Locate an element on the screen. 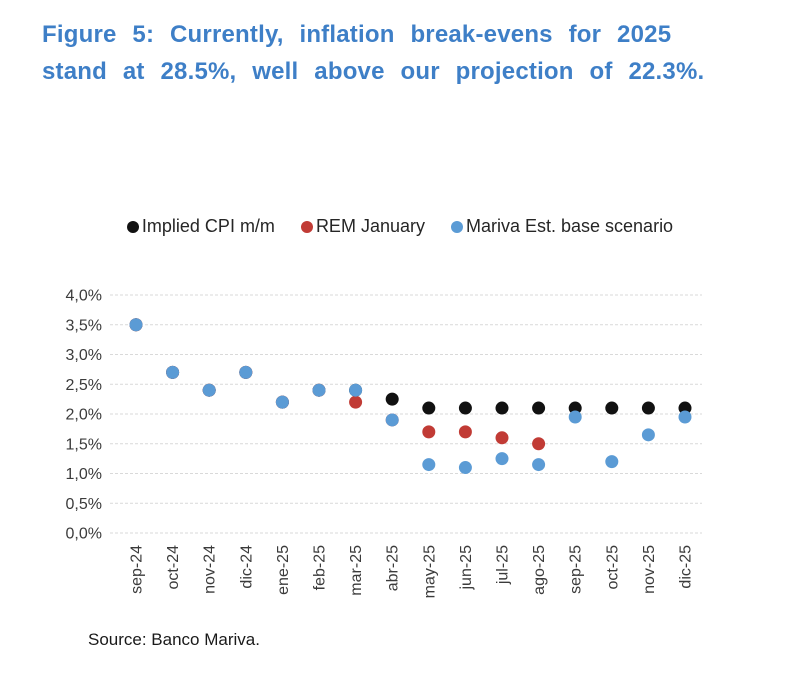 The height and width of the screenshot is (683, 800). x-axis-tick-label: ago-25 is located at coordinates (539, 570).